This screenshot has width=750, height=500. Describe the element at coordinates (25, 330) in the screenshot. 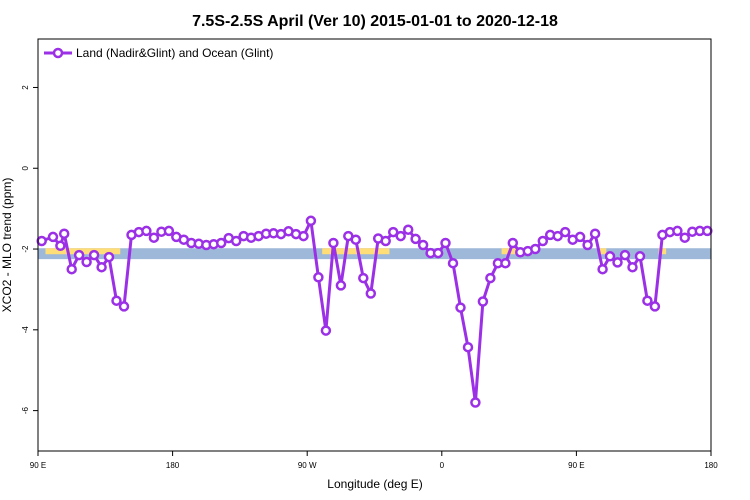

I see `y-tick-label: -4` at that location.